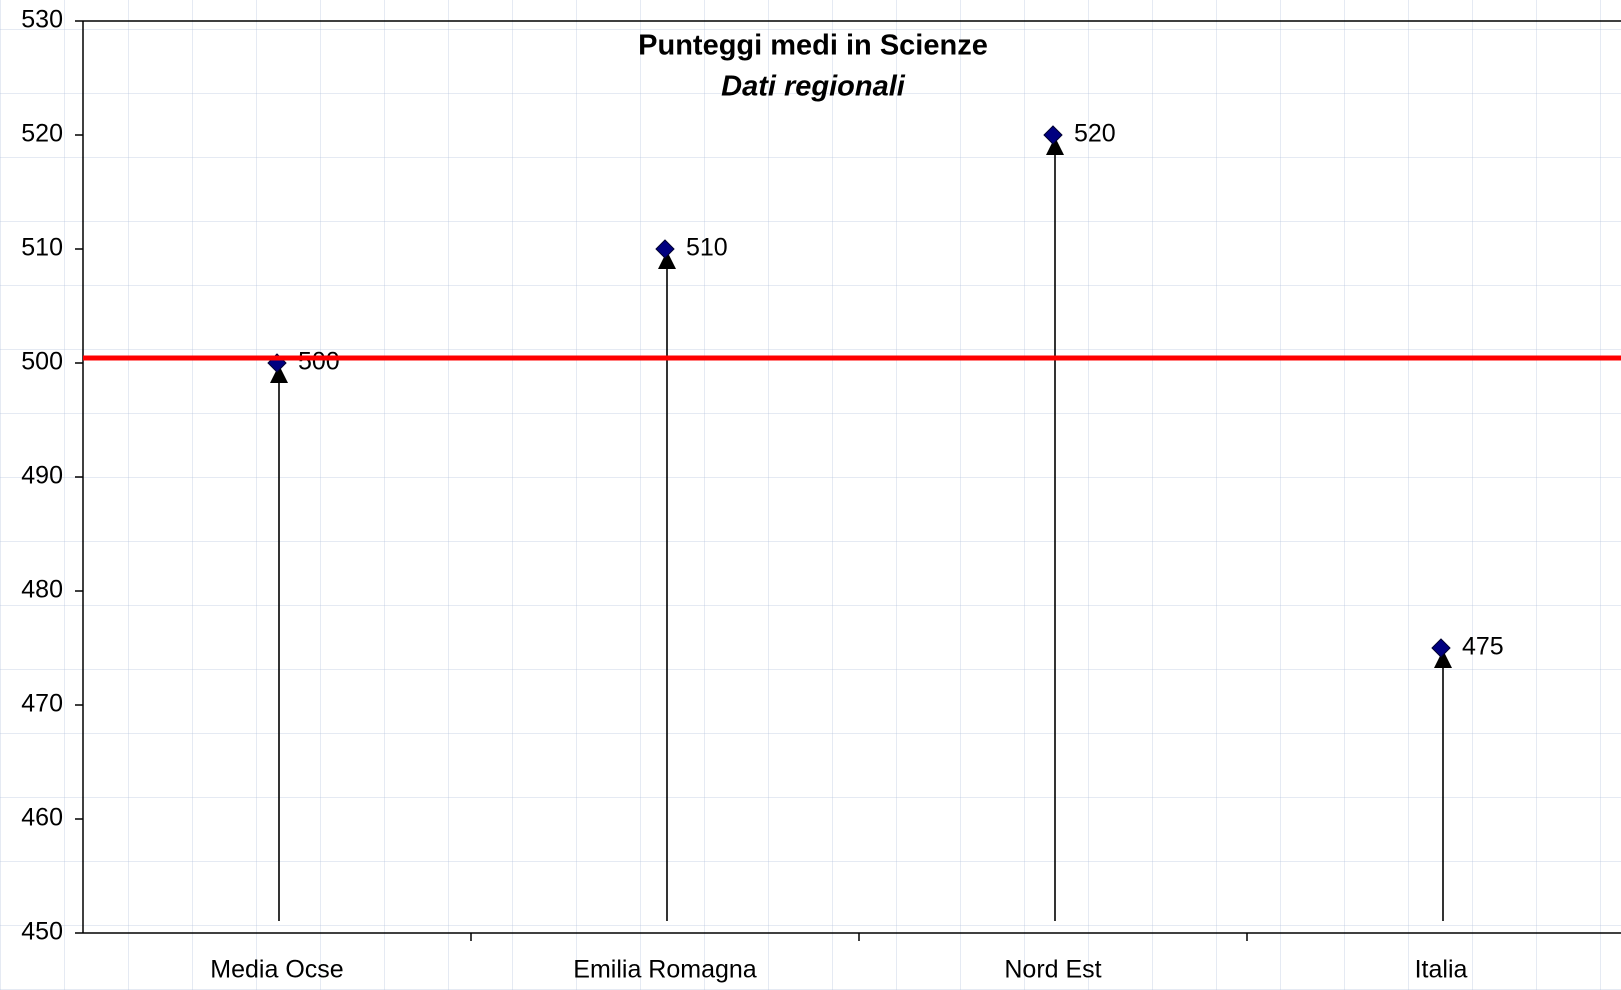 This screenshot has height=990, width=1621. I want to click on y-tick-label: 460, so click(42, 818).